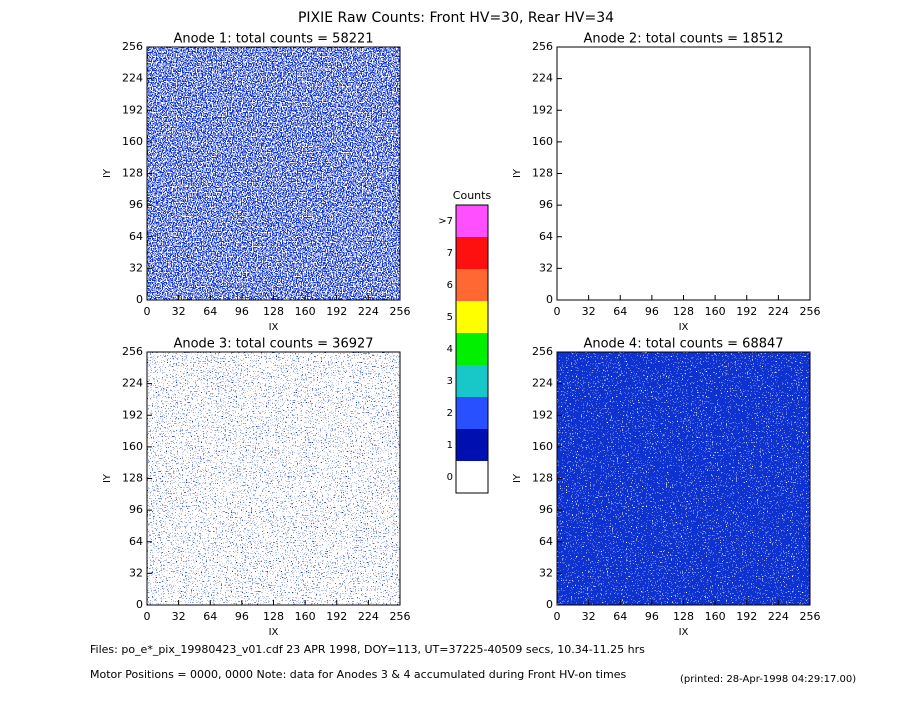  I want to click on colorbar-label: 5, so click(450, 317).